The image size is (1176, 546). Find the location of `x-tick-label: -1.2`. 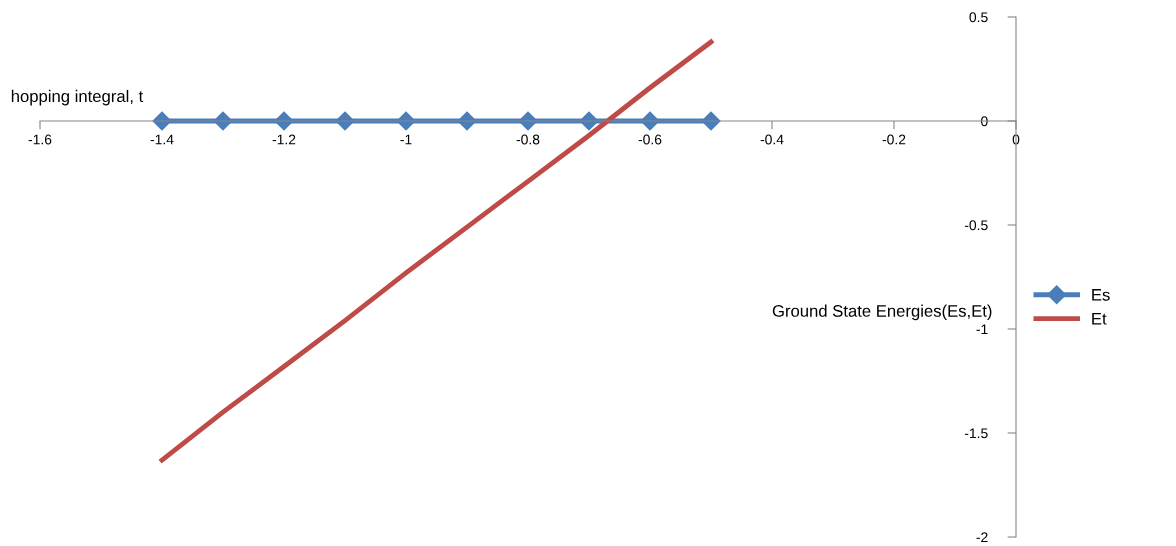

x-tick-label: -1.2 is located at coordinates (284, 139).